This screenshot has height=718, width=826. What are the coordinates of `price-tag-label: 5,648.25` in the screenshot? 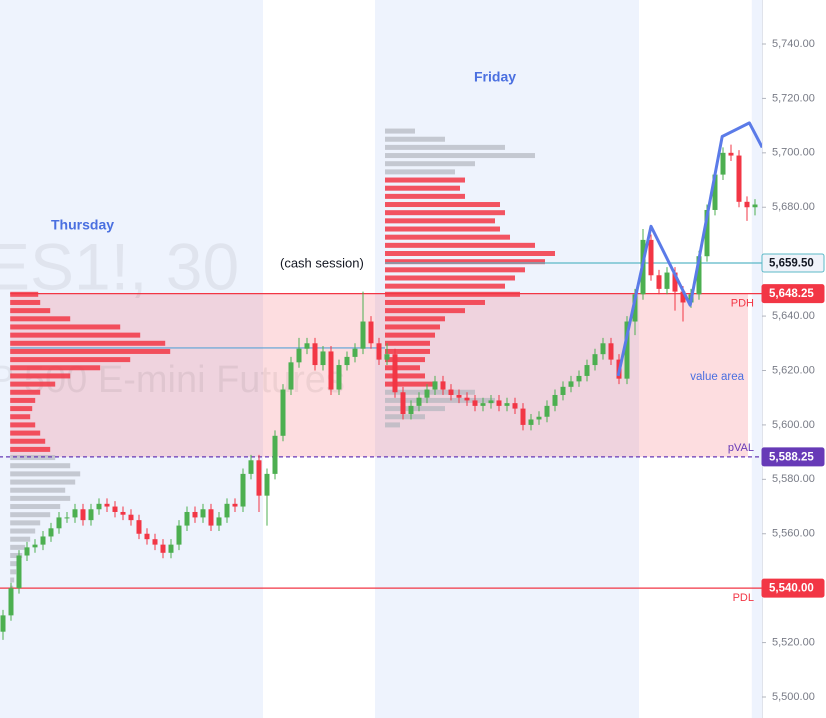 It's located at (791, 294).